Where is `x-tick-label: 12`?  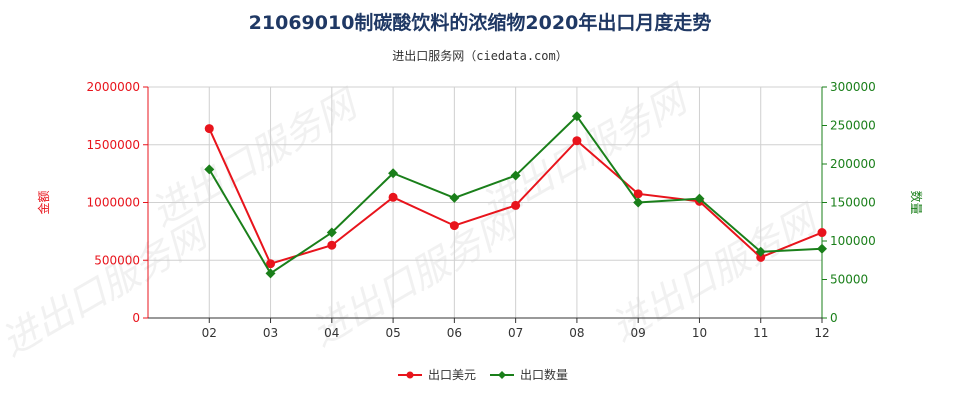
x-tick-label: 12 is located at coordinates (821, 333).